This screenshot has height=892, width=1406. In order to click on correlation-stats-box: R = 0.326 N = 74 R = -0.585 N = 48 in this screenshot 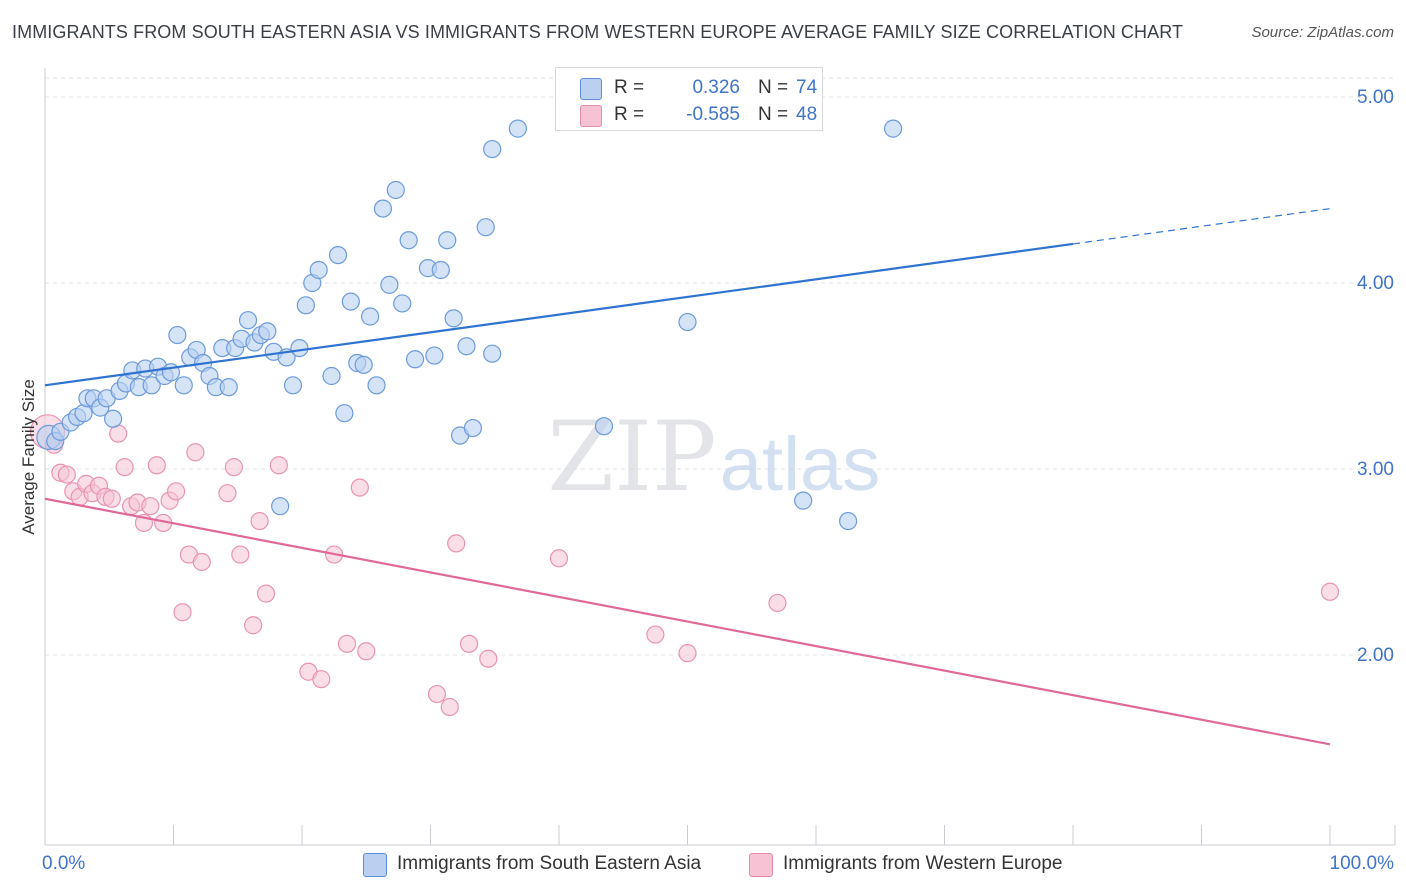, I will do `click(689, 99)`.